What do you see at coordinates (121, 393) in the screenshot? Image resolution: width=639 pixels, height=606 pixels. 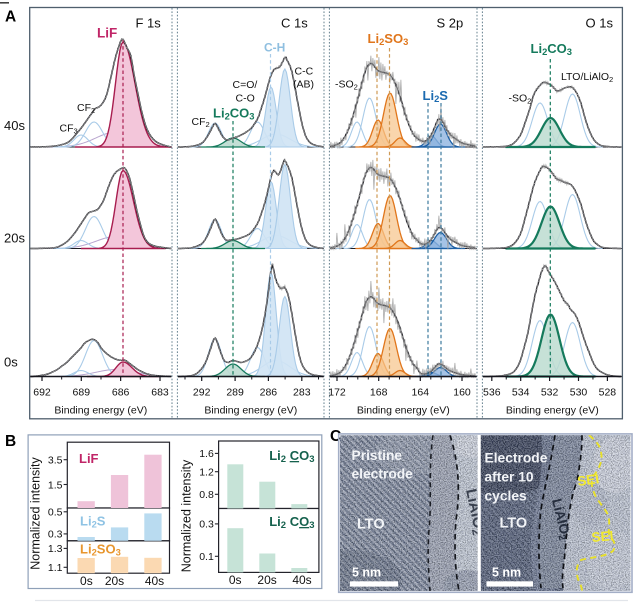 I see `svg-text: 686` at bounding box center [121, 393].